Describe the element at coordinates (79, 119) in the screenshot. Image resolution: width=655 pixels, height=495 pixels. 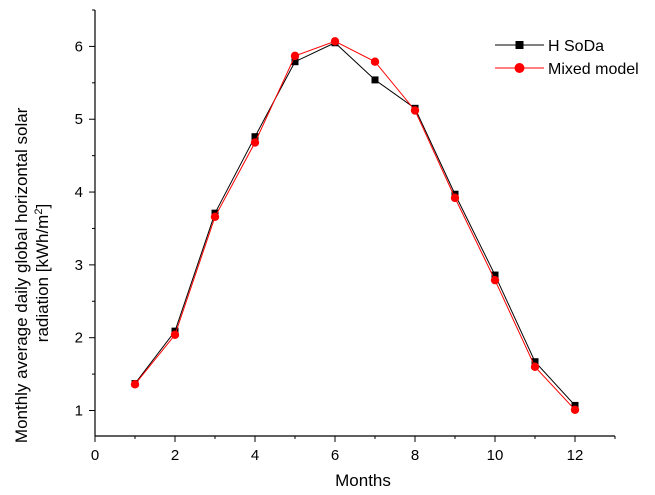
I see `y-tick-label: 5` at that location.